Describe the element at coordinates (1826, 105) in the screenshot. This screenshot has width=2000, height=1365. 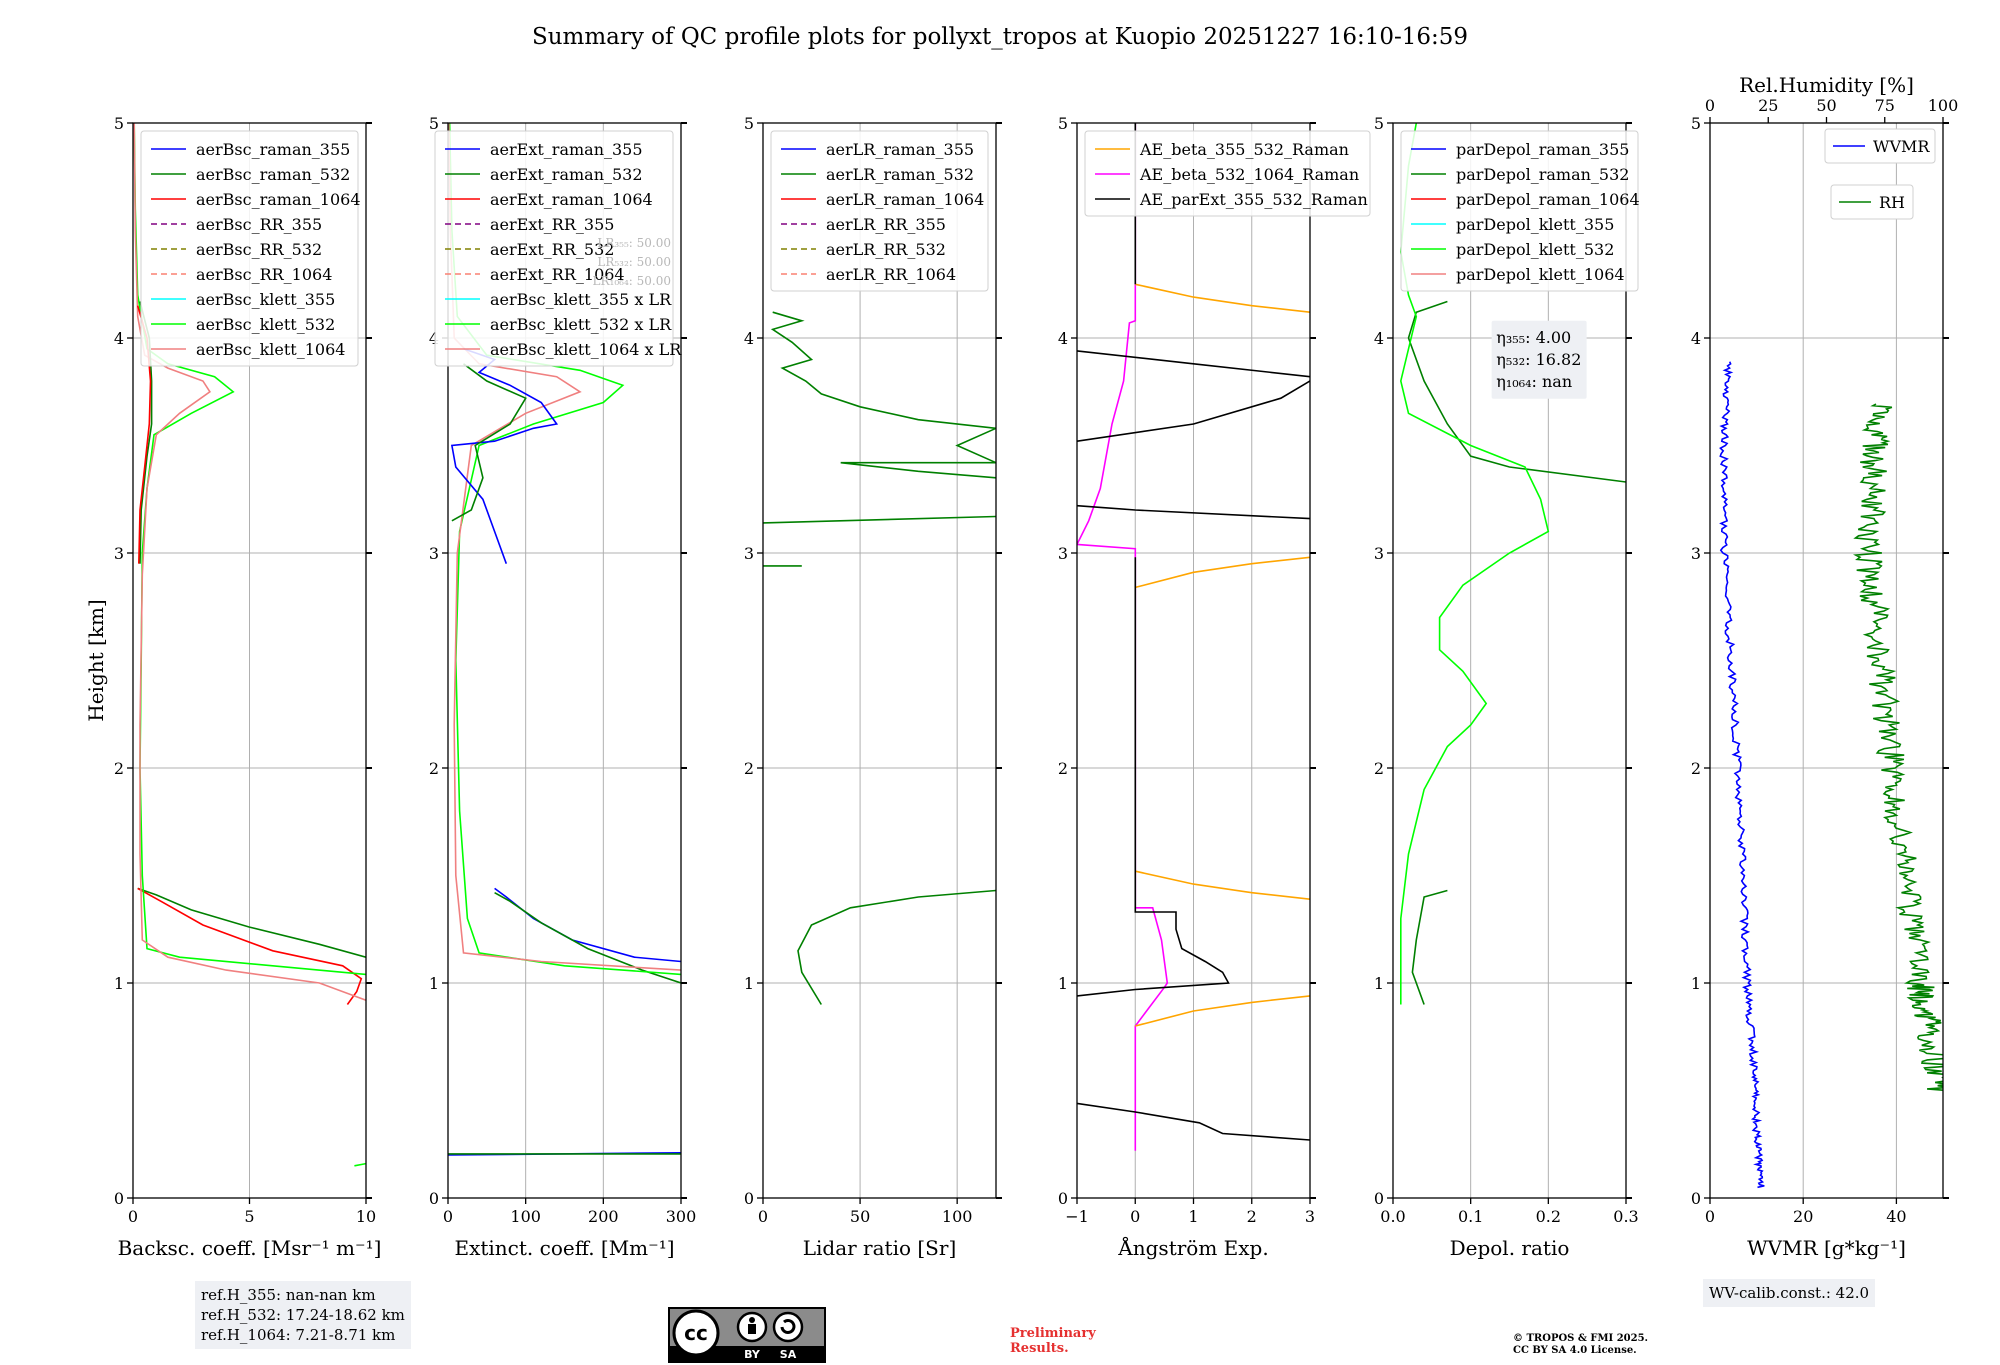
I see `top-x-tick-label: 50` at that location.